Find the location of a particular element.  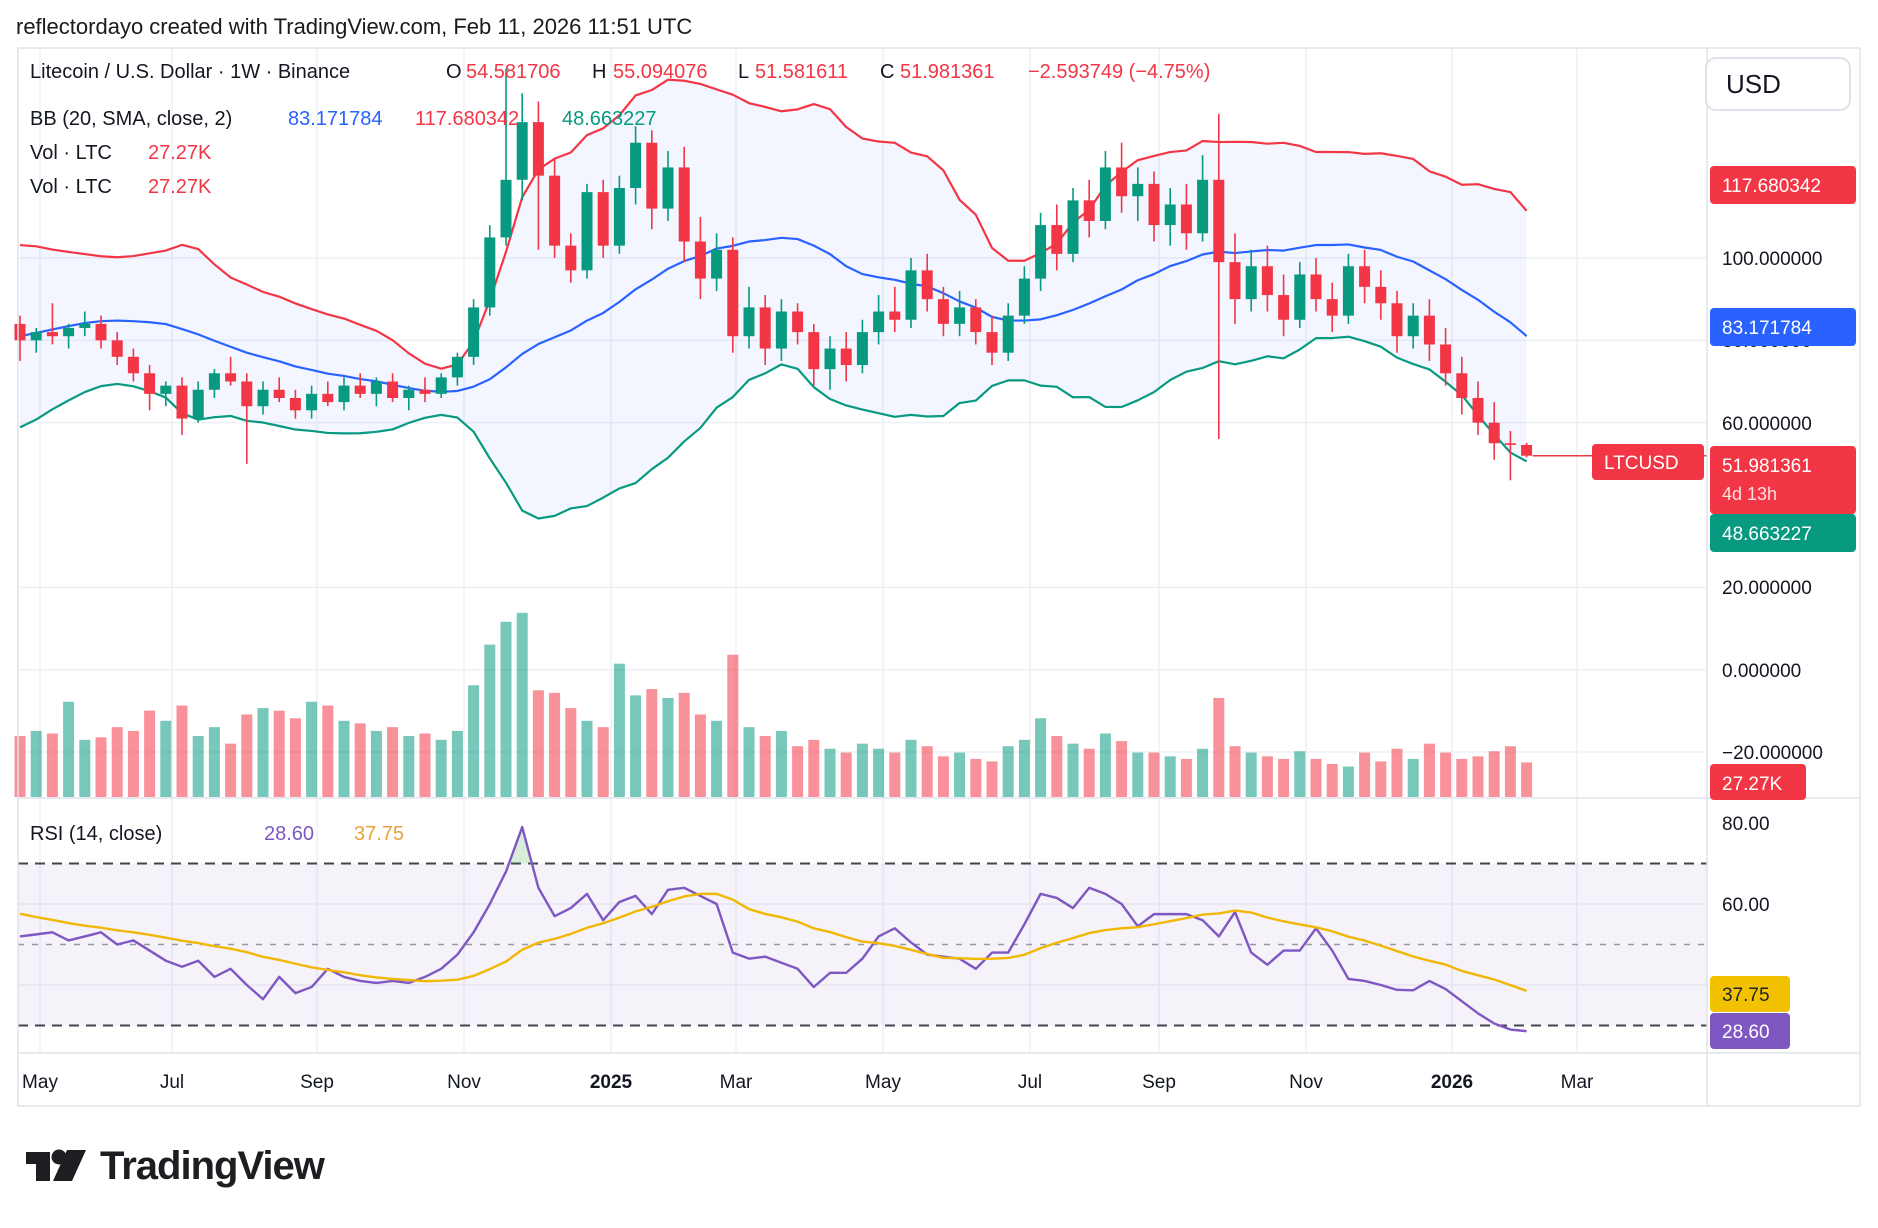

rsi-value: 28.60 is located at coordinates (289, 834).